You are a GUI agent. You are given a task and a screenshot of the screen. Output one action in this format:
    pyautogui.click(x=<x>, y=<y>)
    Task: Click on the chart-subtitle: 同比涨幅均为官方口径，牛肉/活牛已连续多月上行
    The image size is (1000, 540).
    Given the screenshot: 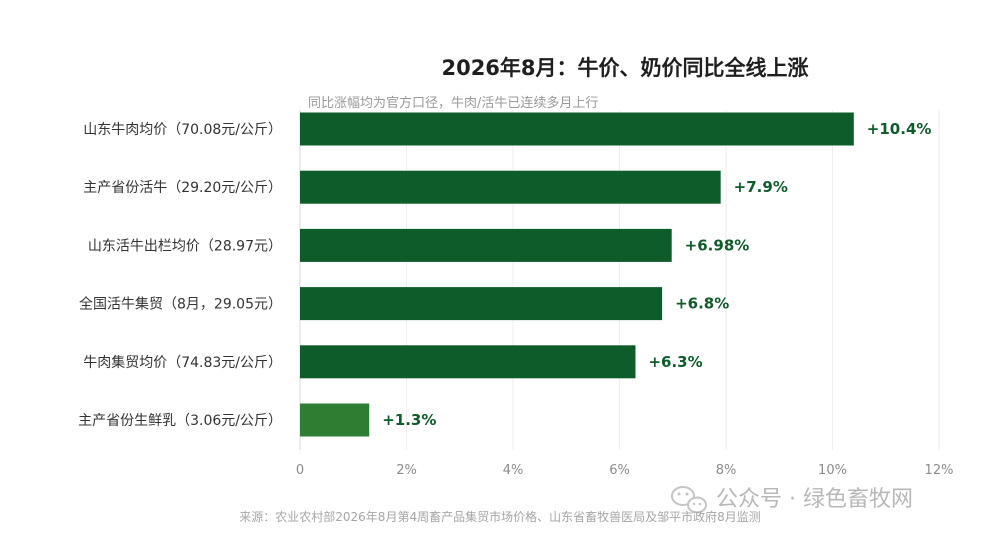 What is the action you would take?
    pyautogui.click(x=453, y=103)
    